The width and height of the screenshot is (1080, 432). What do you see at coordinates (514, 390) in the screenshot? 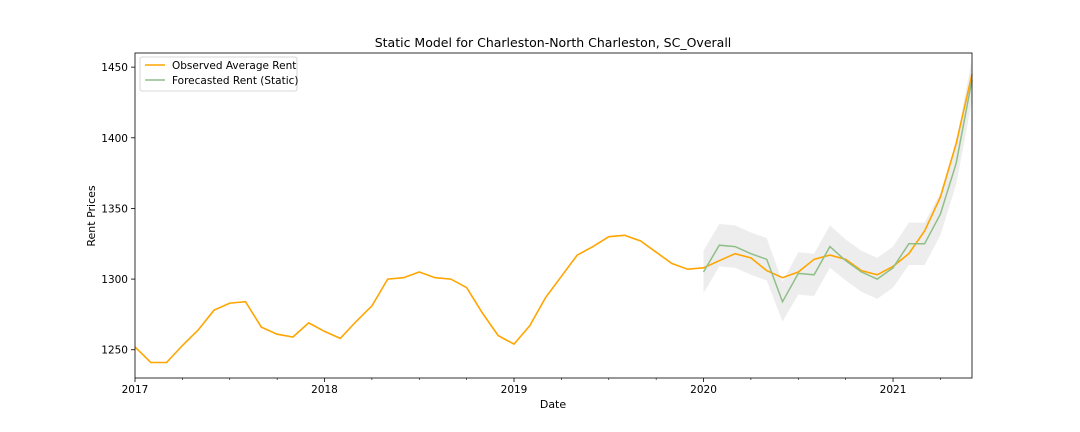
I see `x-tick-label: 2019` at bounding box center [514, 390].